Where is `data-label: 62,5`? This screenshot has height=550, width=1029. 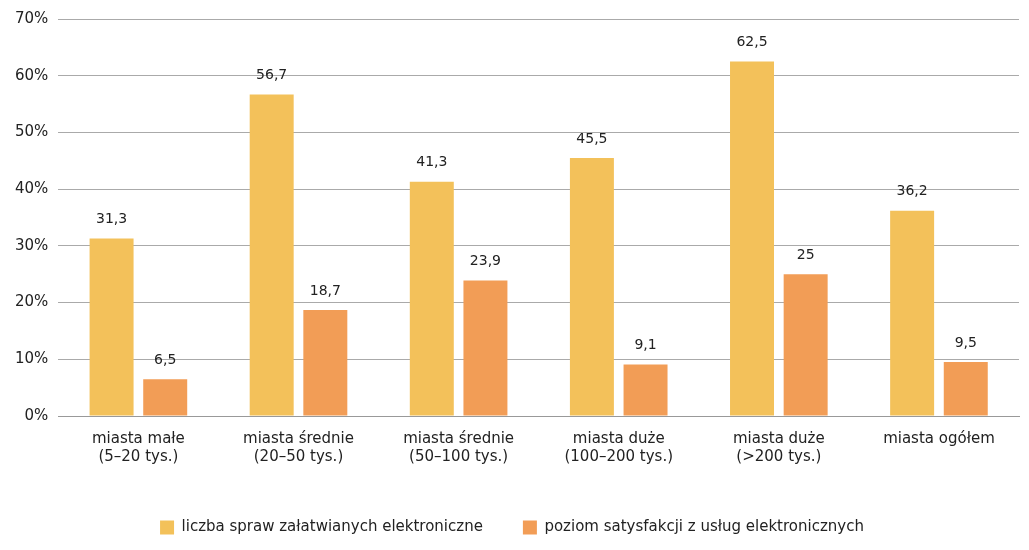
data-label: 62,5 is located at coordinates (752, 41).